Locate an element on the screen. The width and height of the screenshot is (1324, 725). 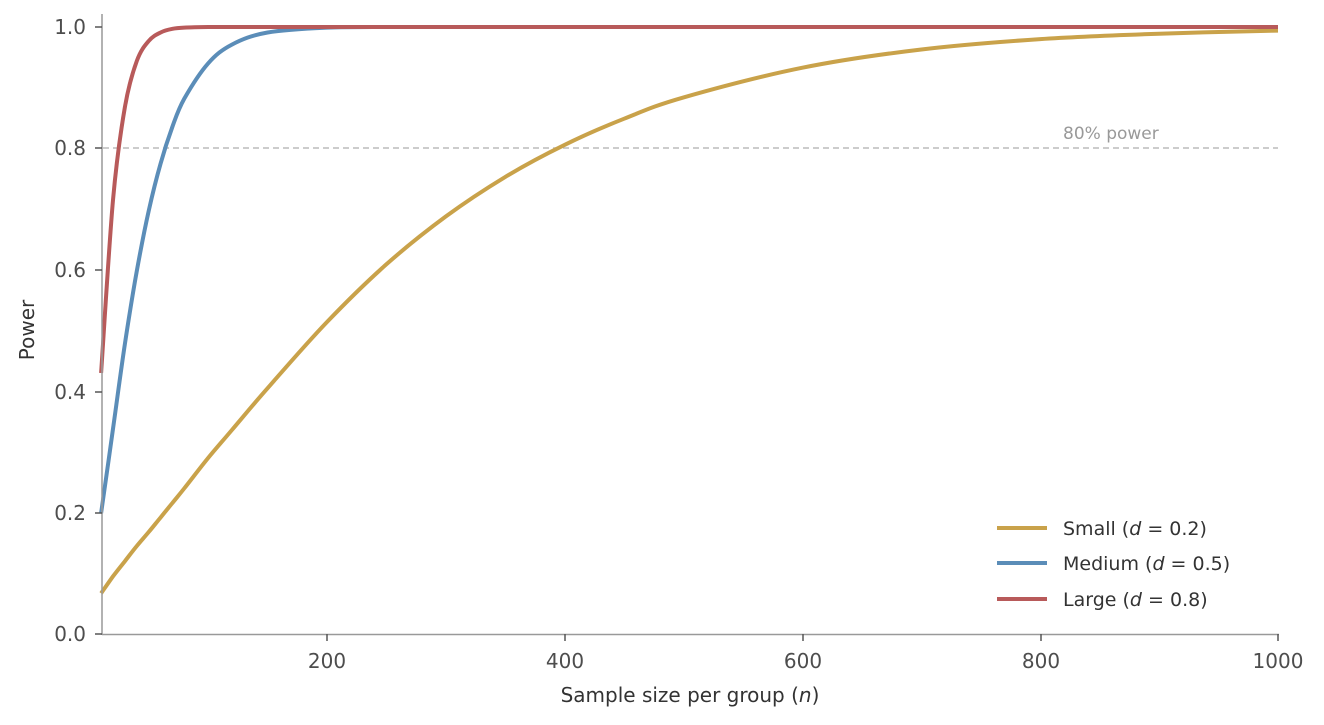
x-ticks: 200 400 600 800 1000 is located at coordinates (806, 653).